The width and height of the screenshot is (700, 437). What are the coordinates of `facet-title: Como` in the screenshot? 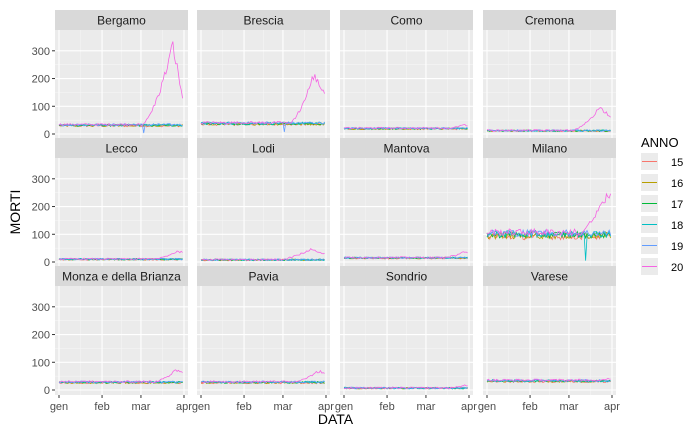 It's located at (406, 21).